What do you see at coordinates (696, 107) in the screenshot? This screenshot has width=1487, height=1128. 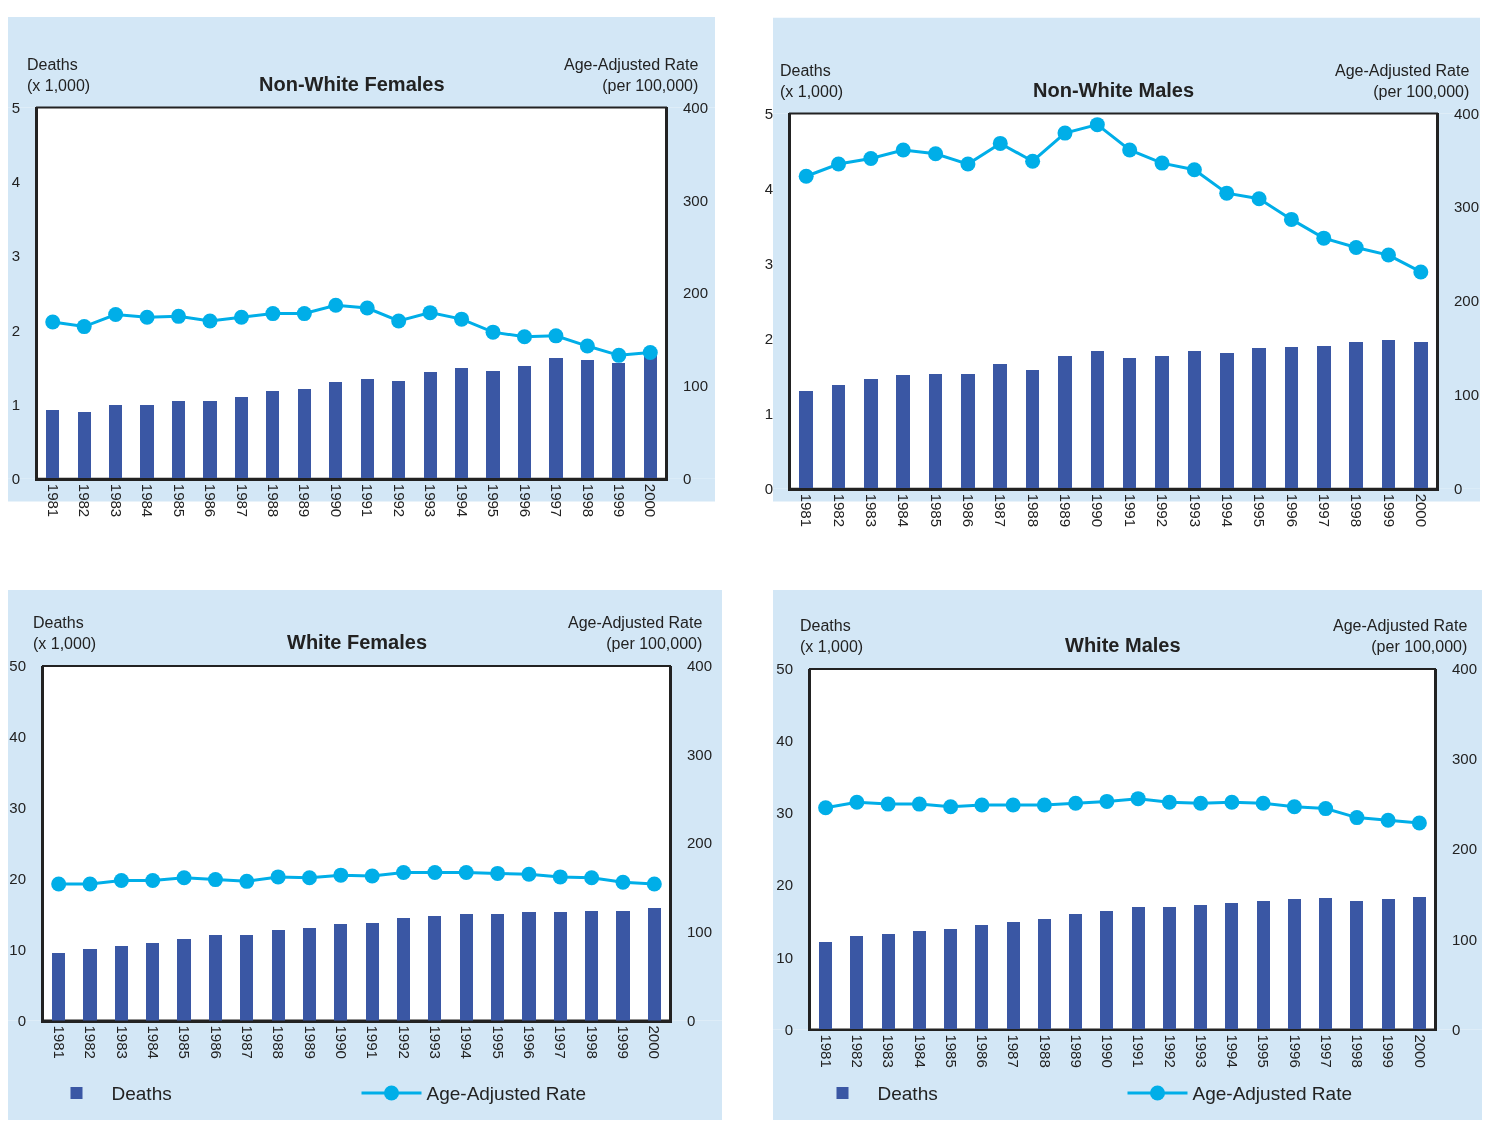 I see `y2-tick-label: 400` at bounding box center [696, 107].